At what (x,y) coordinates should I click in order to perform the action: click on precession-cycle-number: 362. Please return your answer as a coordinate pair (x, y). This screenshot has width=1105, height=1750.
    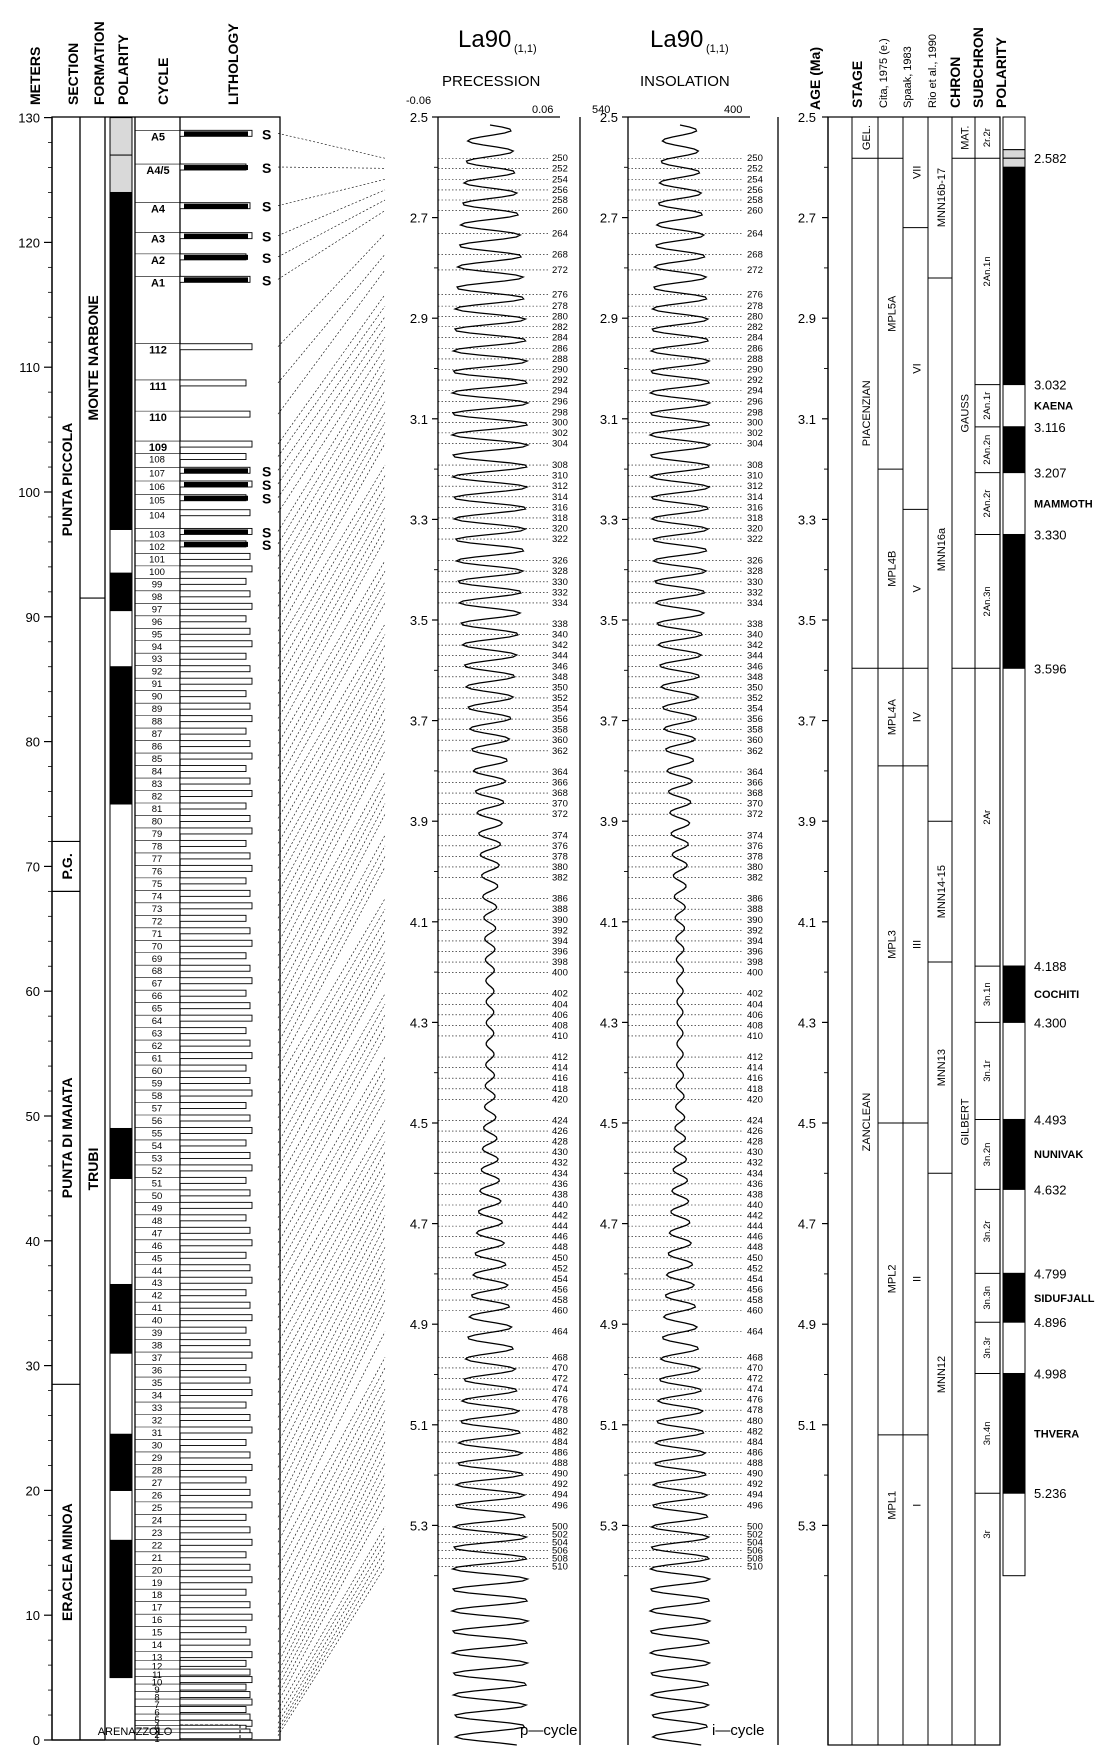
    Looking at the image, I should click on (560, 751).